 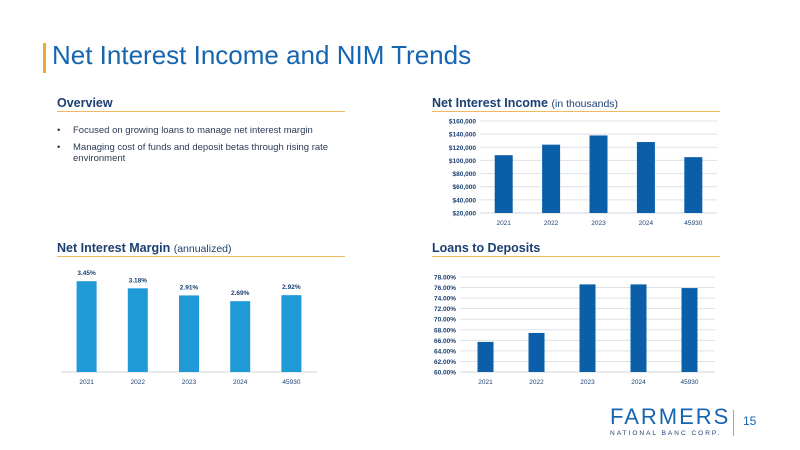 I want to click on data-label: 2.69%, so click(x=240, y=293).